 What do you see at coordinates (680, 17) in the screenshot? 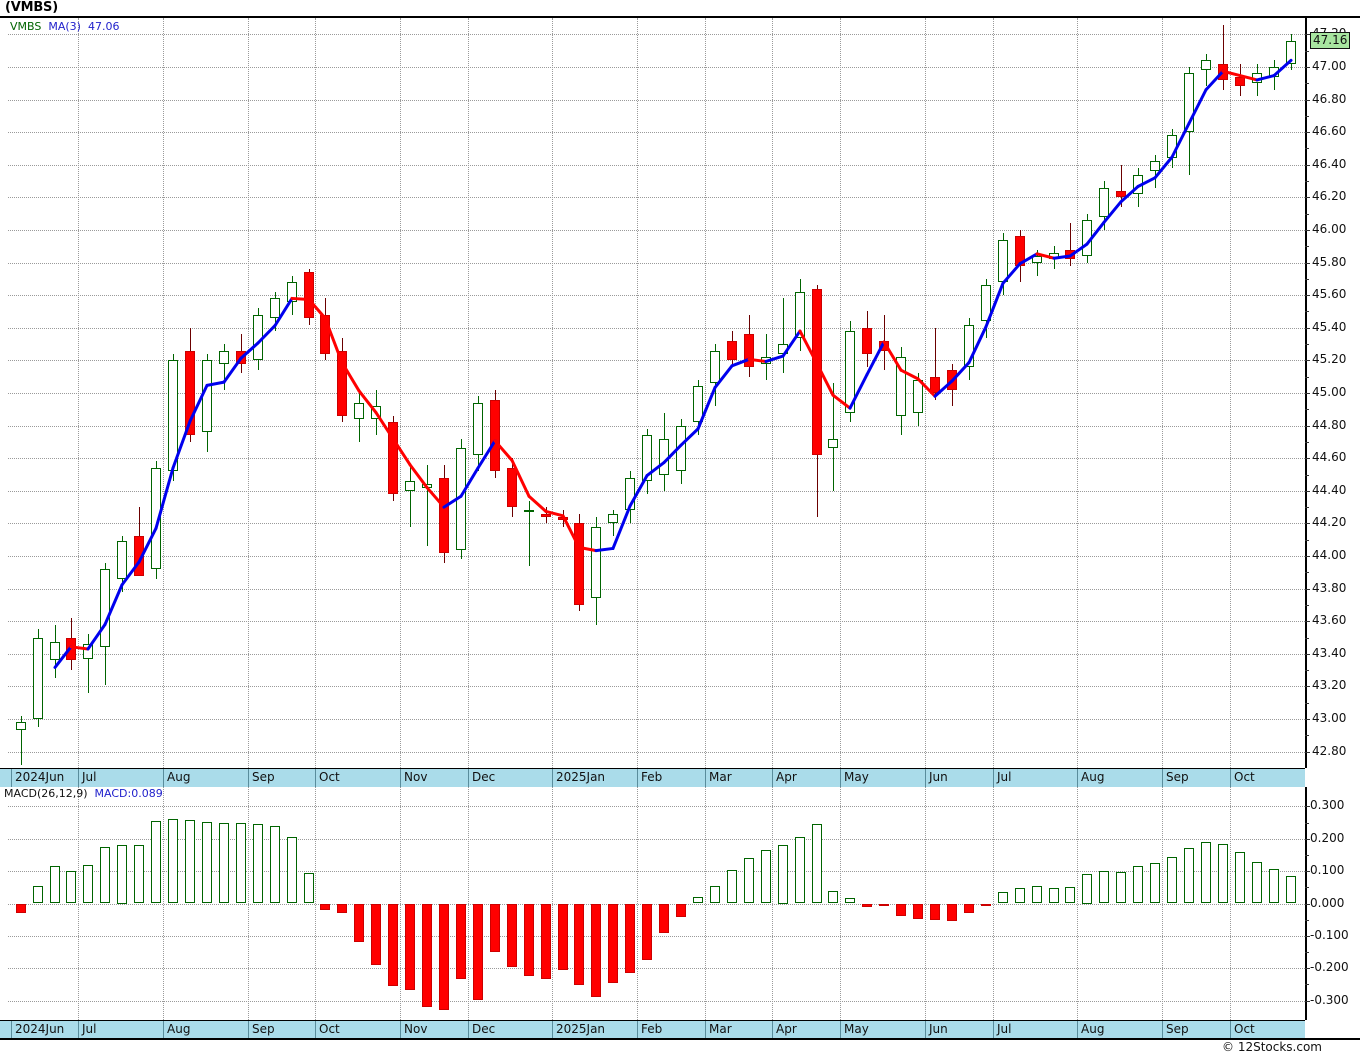
I see `title-divider` at bounding box center [680, 17].